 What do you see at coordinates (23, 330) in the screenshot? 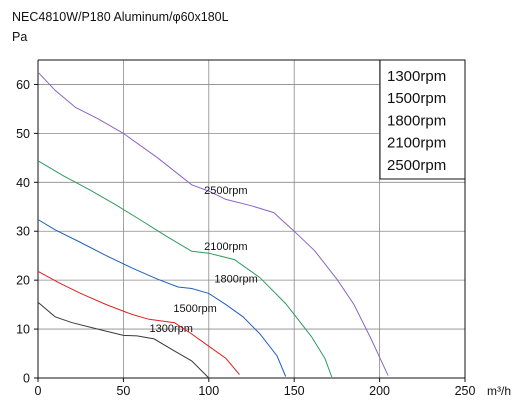
I see `y-tick-label: 10` at bounding box center [23, 330].